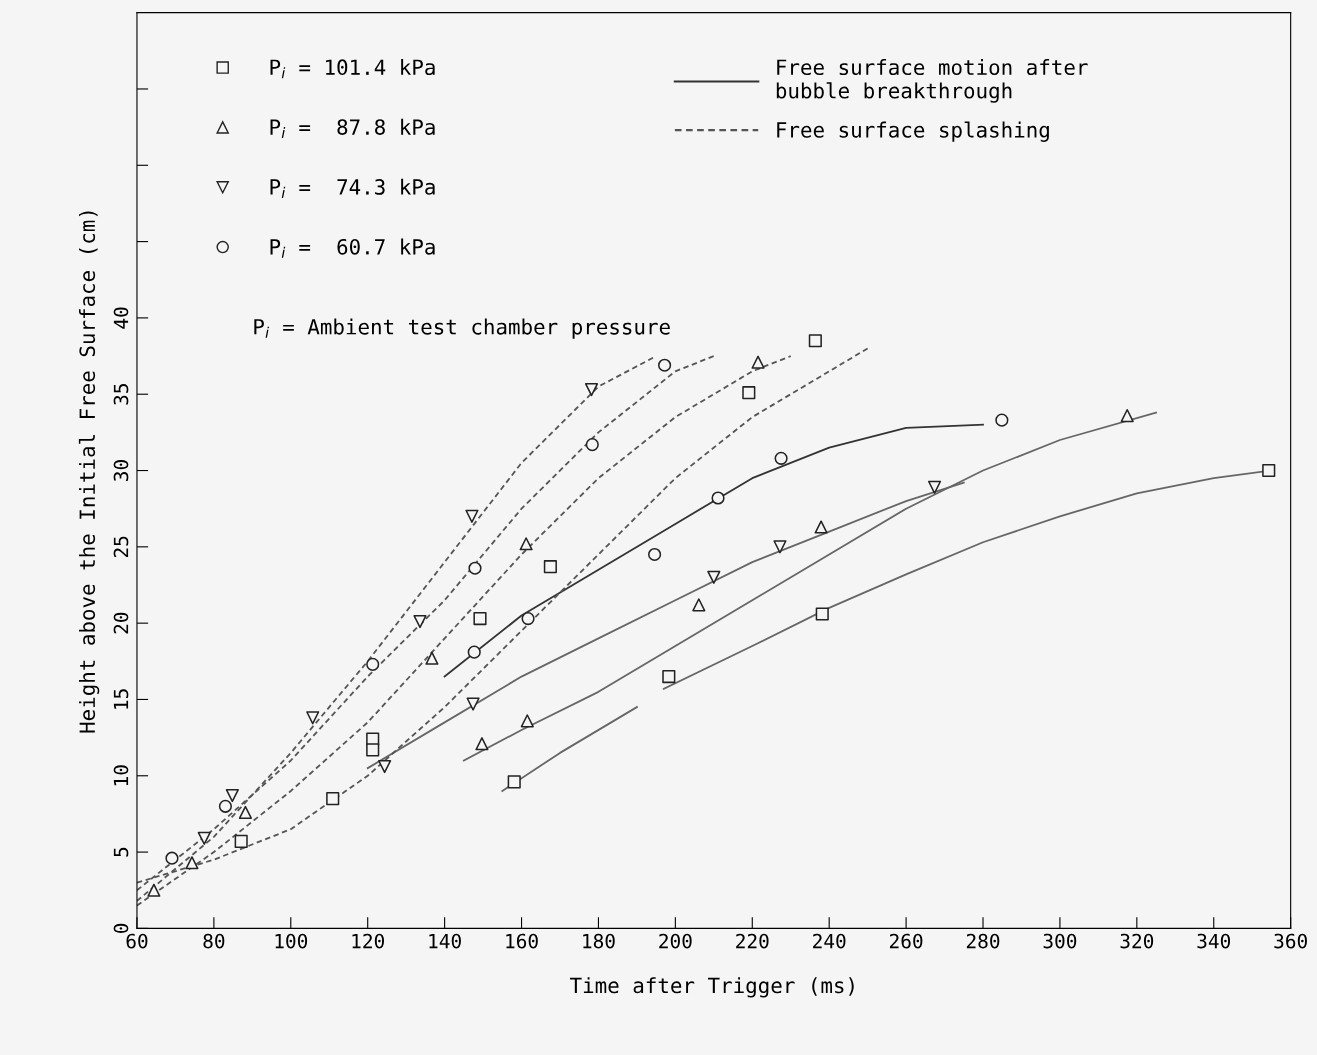  I want to click on x-tick-label: 240, so click(829, 941).